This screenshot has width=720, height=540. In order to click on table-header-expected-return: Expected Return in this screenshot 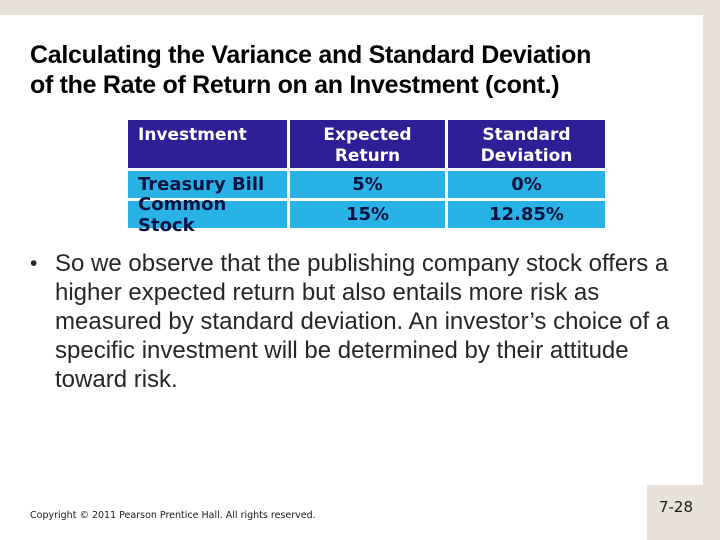, I will do `click(367, 144)`.